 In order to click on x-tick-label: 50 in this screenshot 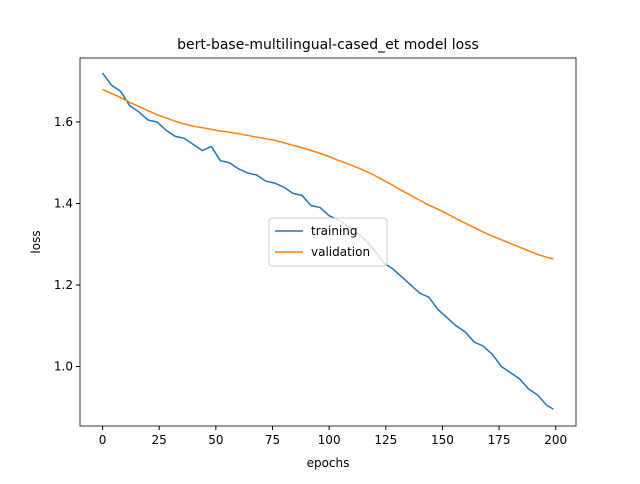, I will do `click(215, 440)`.